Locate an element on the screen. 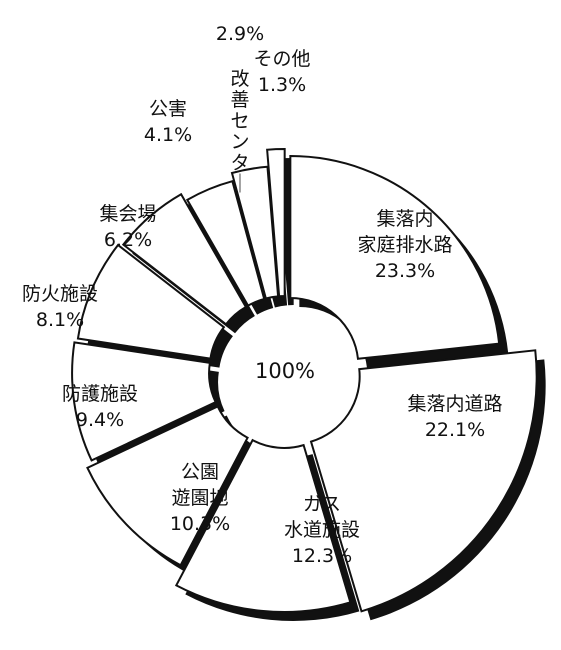 This screenshot has height=650, width=561. slice-label: 公園遊園地 10.3% is located at coordinates (200, 498).